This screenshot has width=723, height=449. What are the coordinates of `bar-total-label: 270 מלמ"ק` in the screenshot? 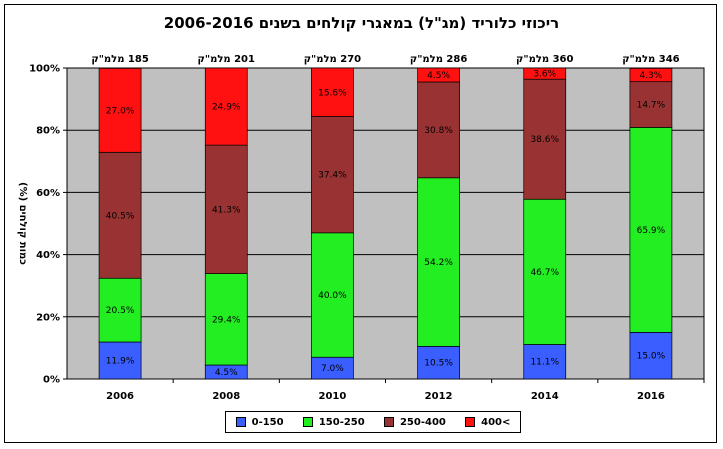 It's located at (332, 59).